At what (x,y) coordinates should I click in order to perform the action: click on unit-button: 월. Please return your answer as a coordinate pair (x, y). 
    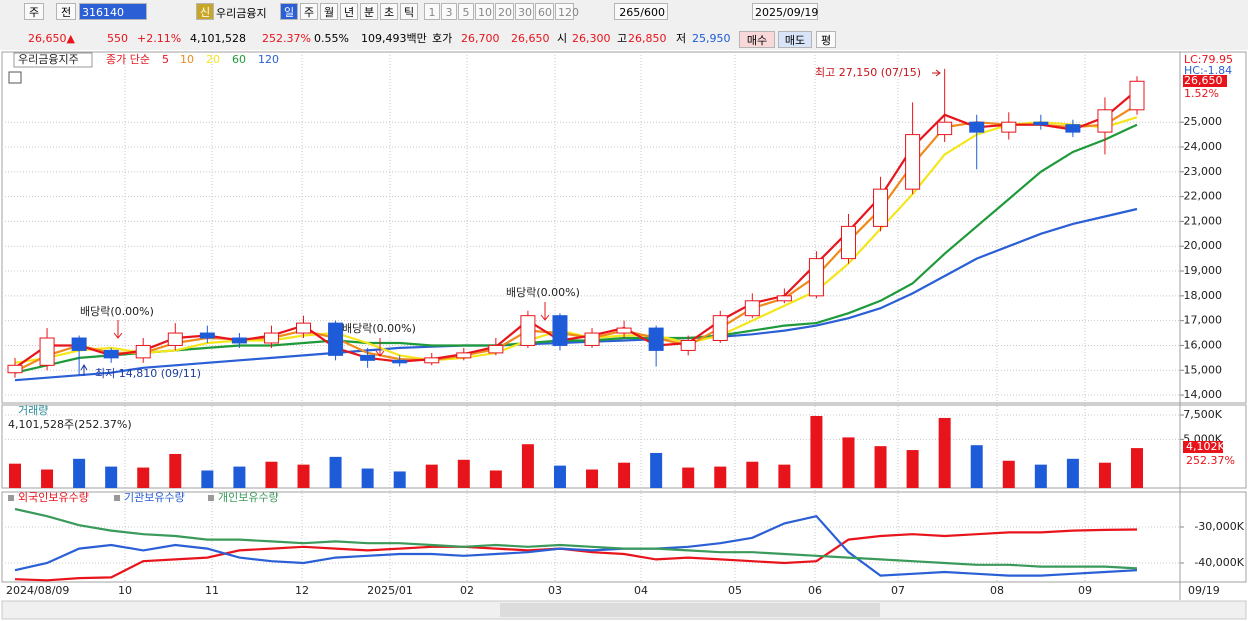
    Looking at the image, I should click on (329, 11).